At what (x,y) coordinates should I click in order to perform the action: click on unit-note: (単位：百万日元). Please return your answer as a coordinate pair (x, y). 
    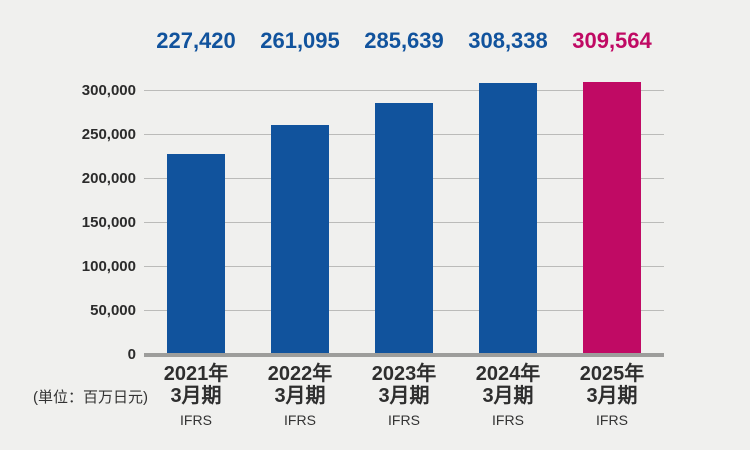
    Looking at the image, I should click on (90, 397).